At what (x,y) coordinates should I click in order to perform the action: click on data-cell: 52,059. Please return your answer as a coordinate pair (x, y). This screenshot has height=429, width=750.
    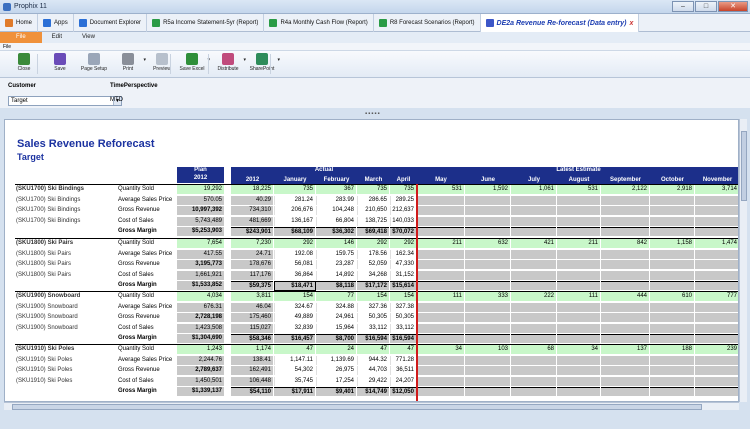
    Looking at the image, I should click on (373, 264).